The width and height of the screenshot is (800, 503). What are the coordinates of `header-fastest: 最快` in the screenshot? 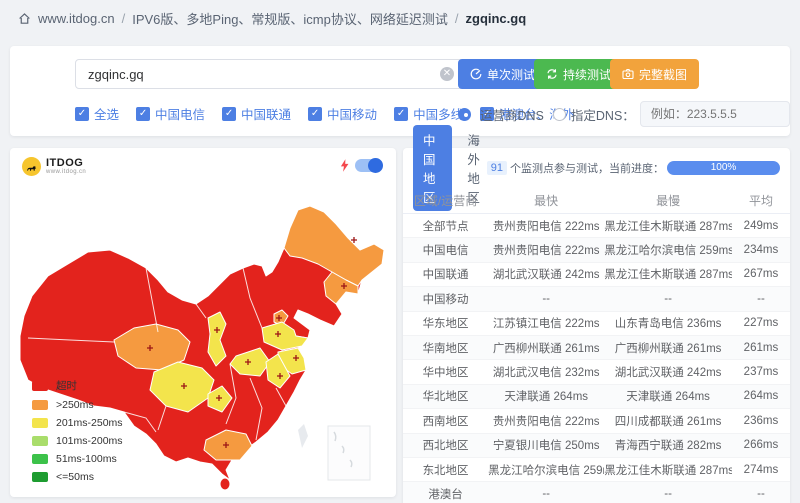 It's located at (546, 201).